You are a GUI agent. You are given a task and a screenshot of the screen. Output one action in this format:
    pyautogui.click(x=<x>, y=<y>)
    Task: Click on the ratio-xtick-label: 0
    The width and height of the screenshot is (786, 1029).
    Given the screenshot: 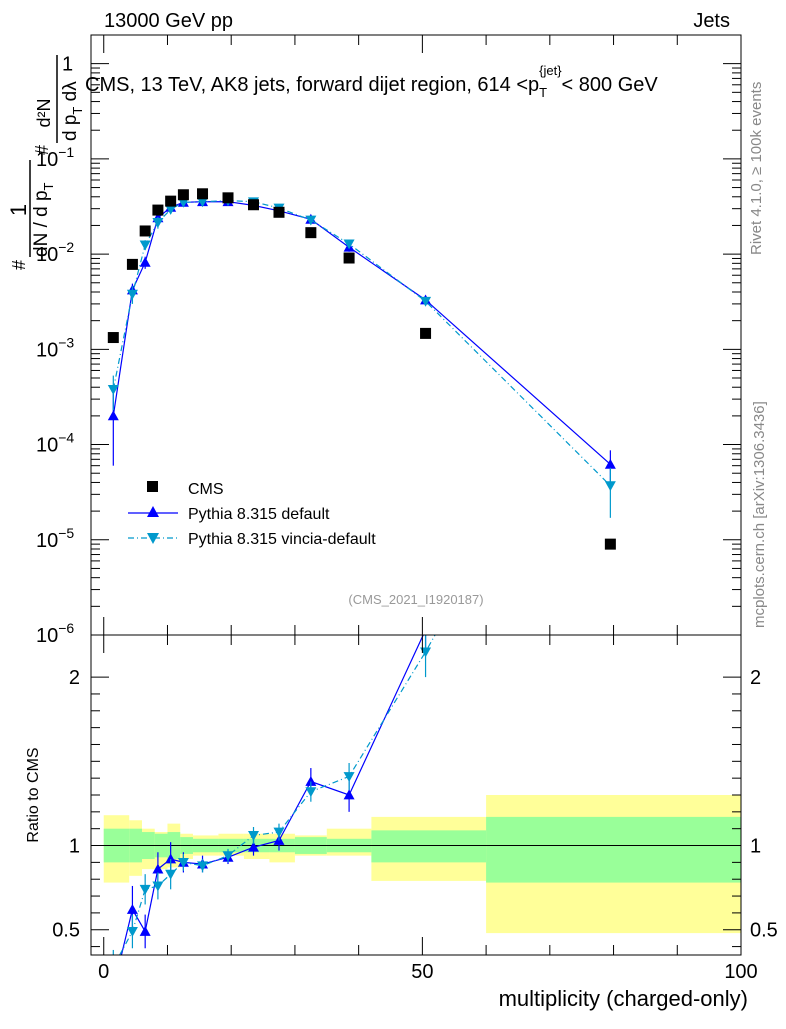 What is the action you would take?
    pyautogui.click(x=103, y=972)
    